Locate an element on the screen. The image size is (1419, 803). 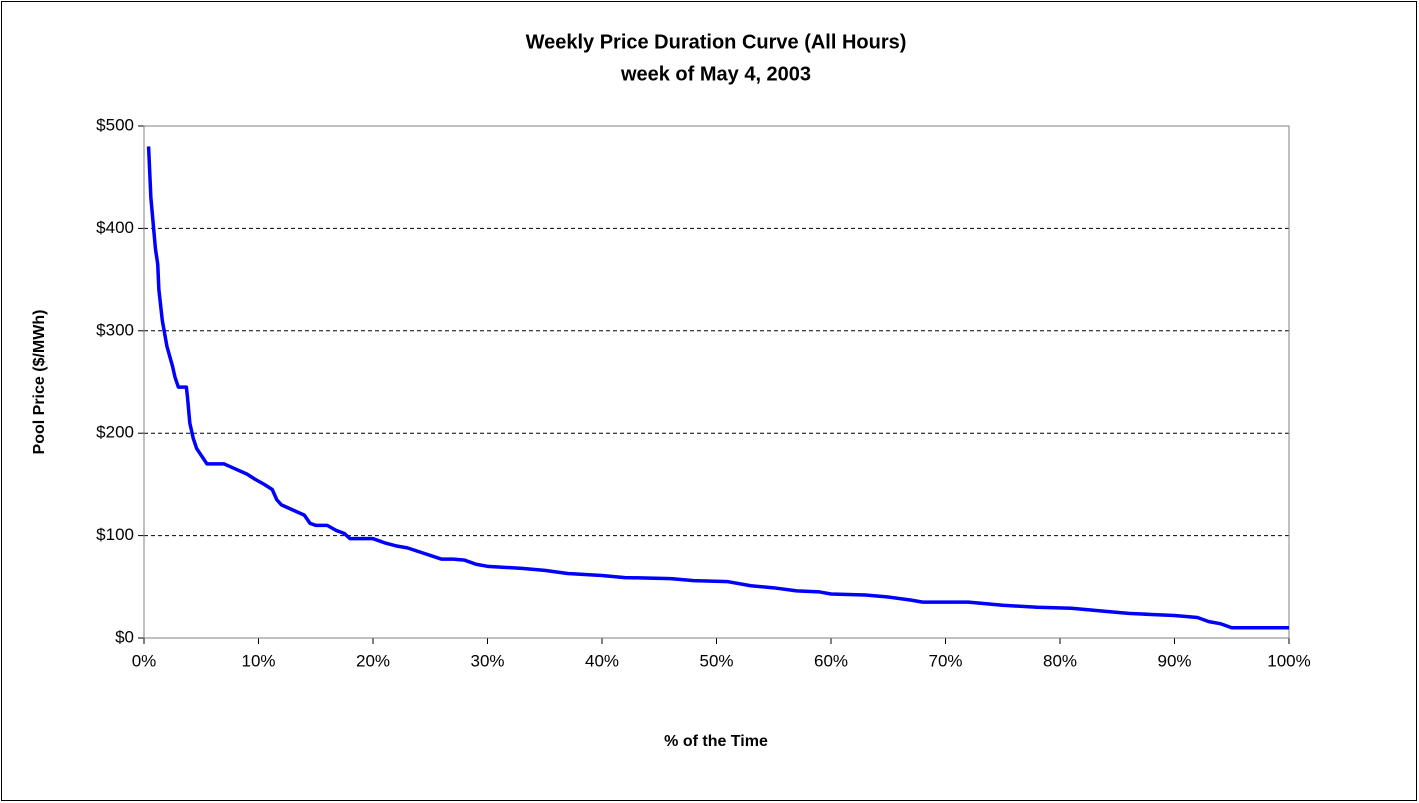
x-tick-label: 50% is located at coordinates (716, 660).